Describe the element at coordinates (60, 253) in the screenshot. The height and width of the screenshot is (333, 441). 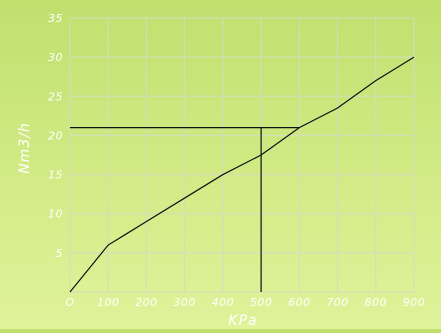
I see `y-tick-label: 5` at that location.